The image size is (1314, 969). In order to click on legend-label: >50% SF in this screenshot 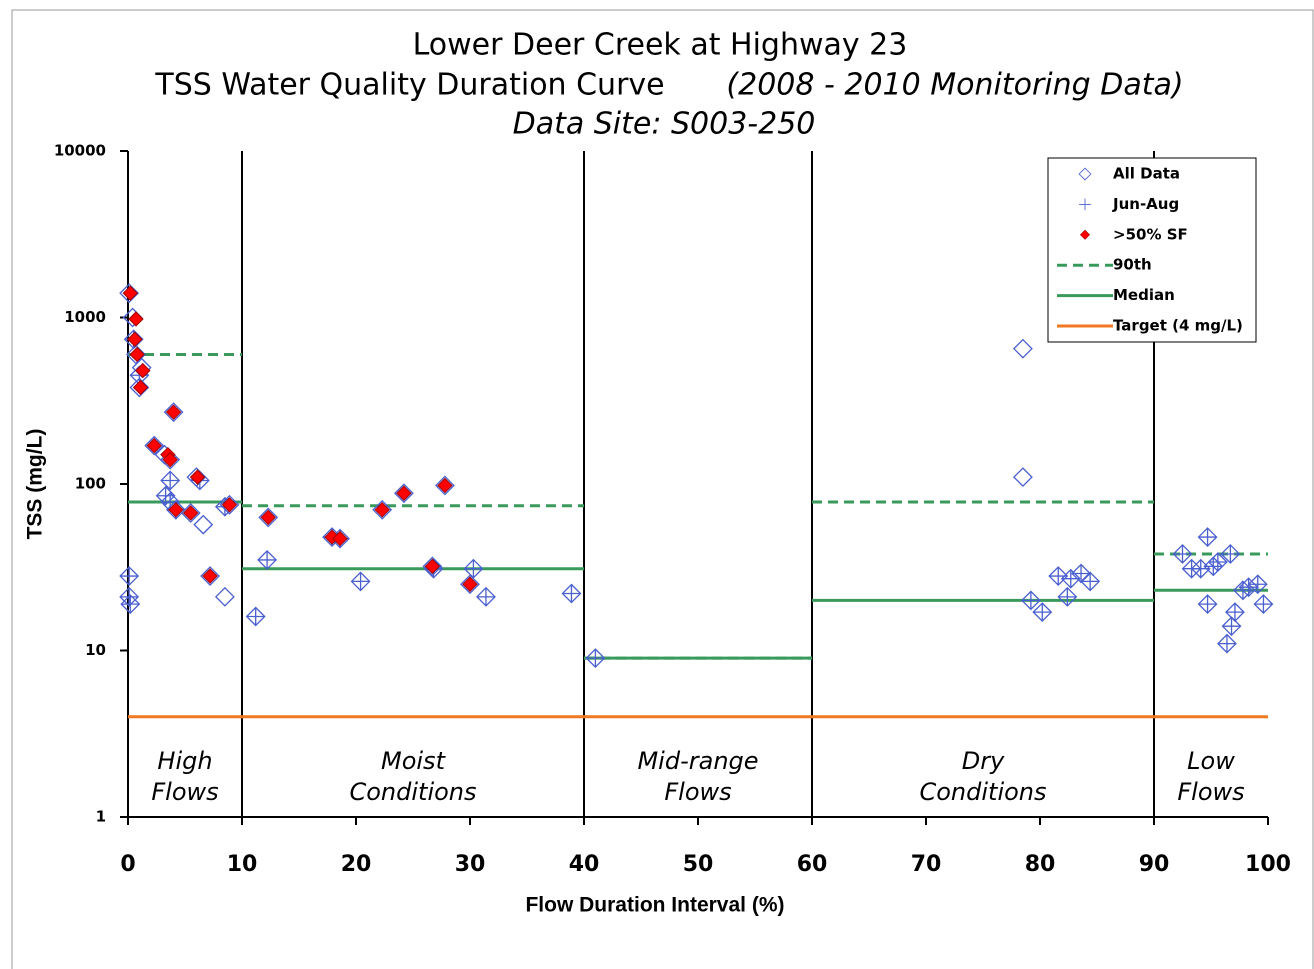, I will do `click(1150, 234)`.